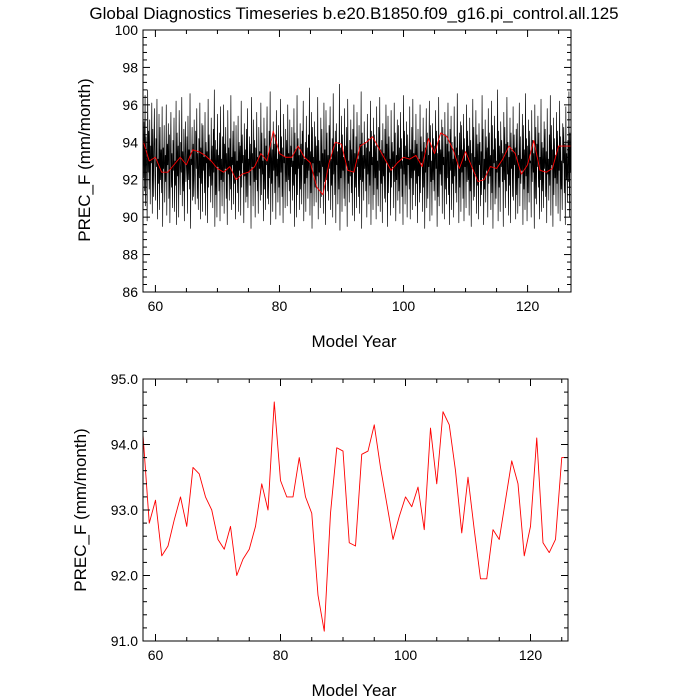 The image size is (700, 700). What do you see at coordinates (124, 576) in the screenshot?
I see `bottom-y-tick-label: 92.0` at bounding box center [124, 576].